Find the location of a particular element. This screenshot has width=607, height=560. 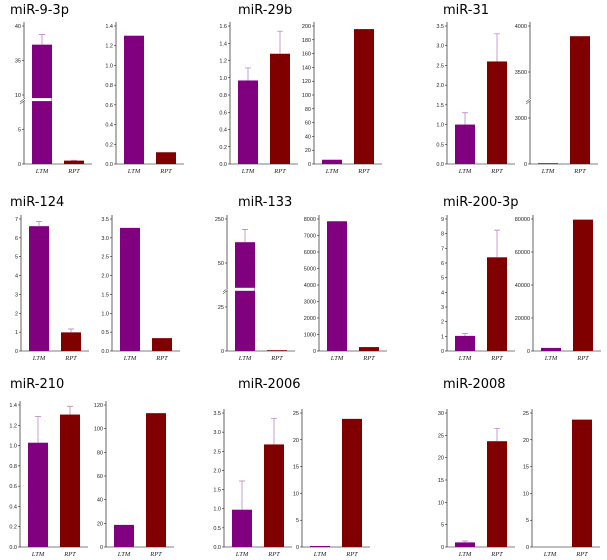

panel-title: miR-210 is located at coordinates (37, 384).